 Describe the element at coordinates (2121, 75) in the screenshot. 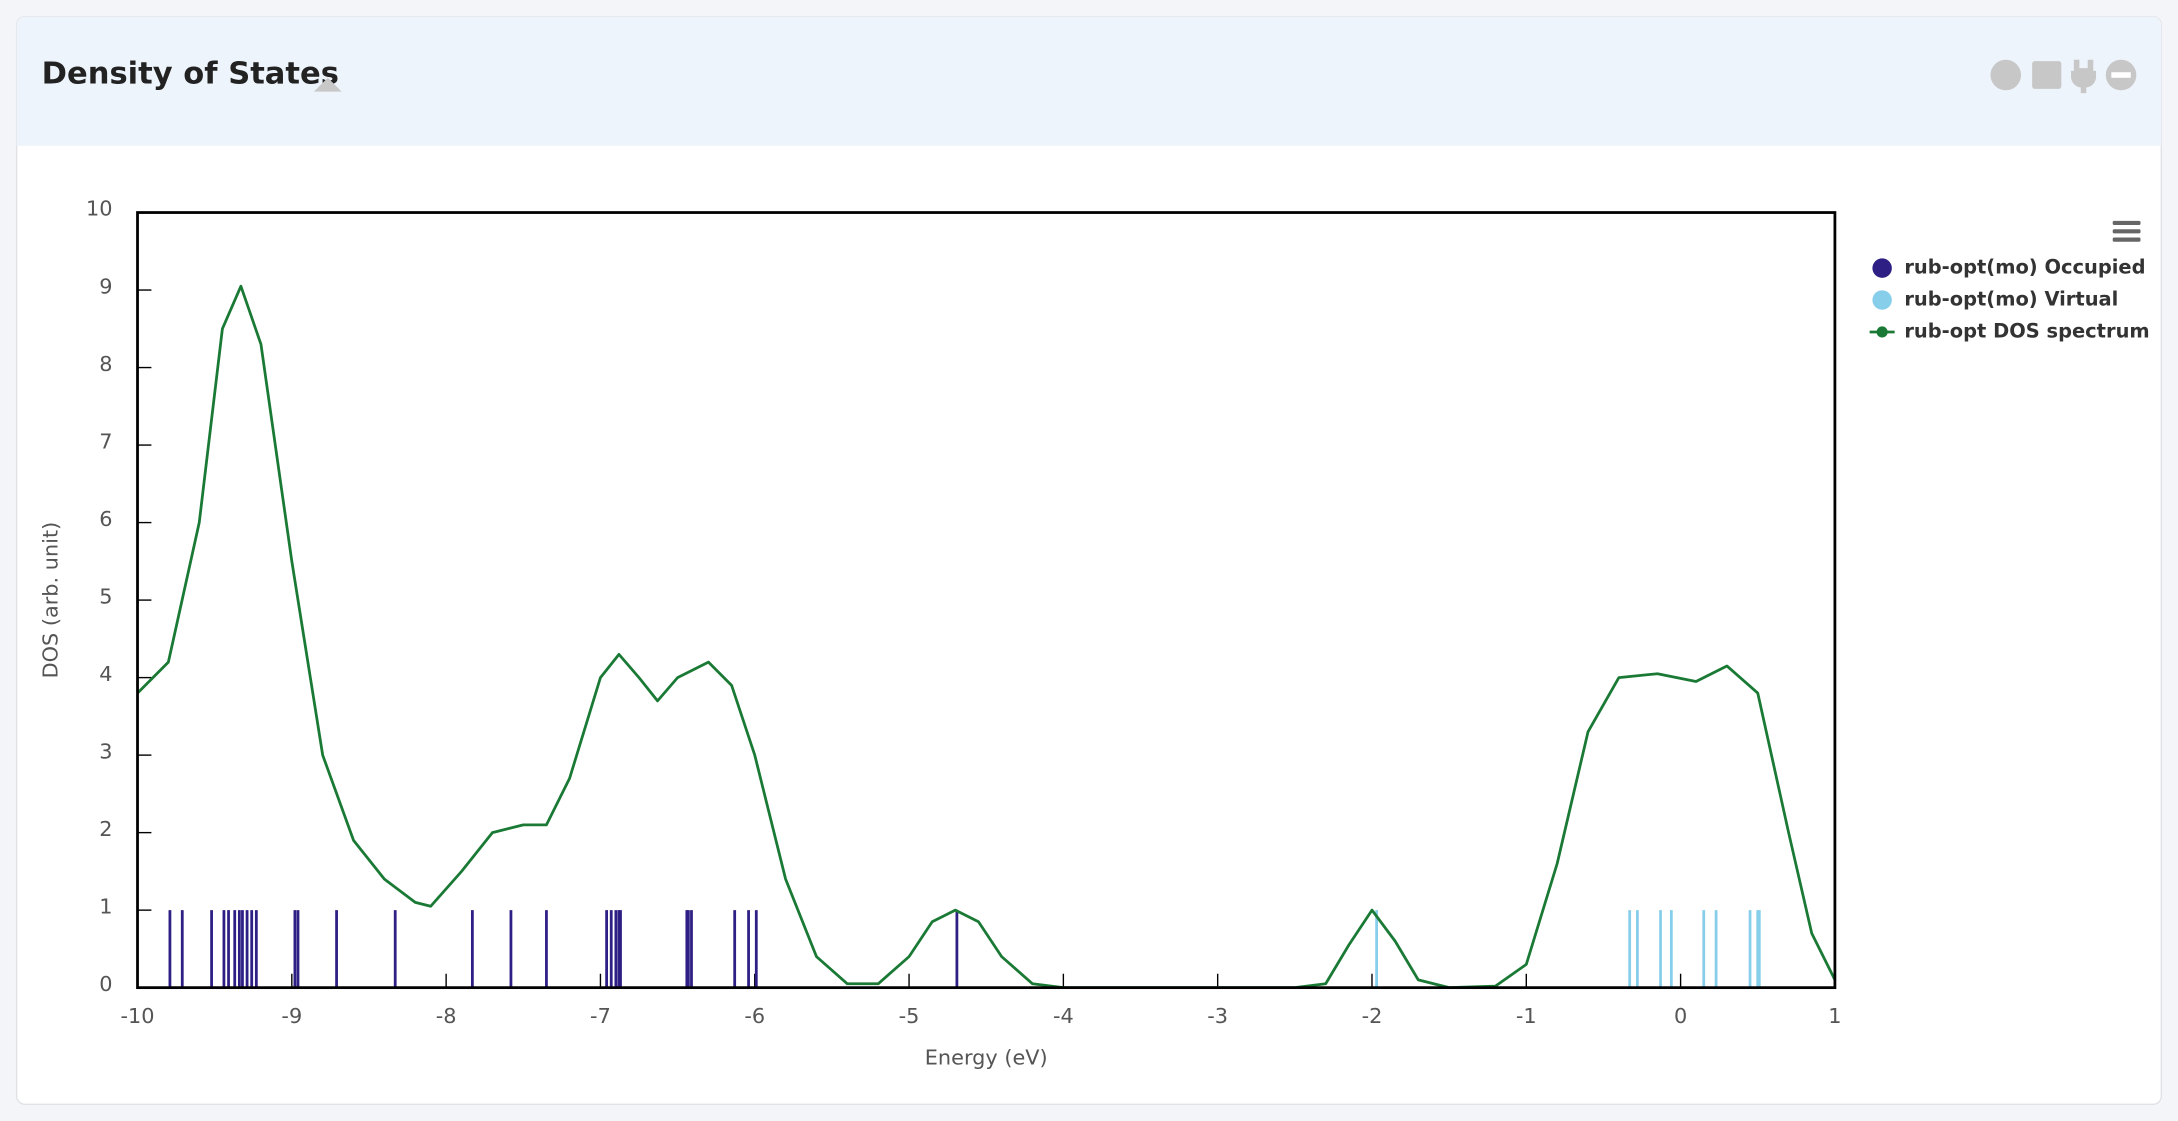

I see `close-icon-bar` at that location.